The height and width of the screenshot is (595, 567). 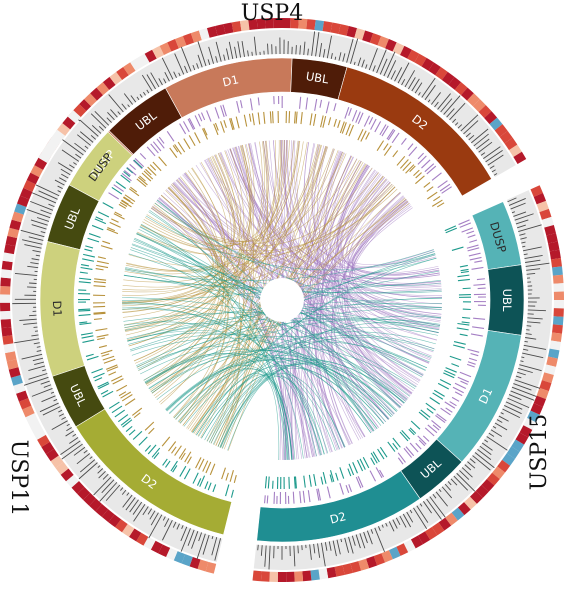 I want to click on title-usp4: USP4, so click(x=272, y=13).